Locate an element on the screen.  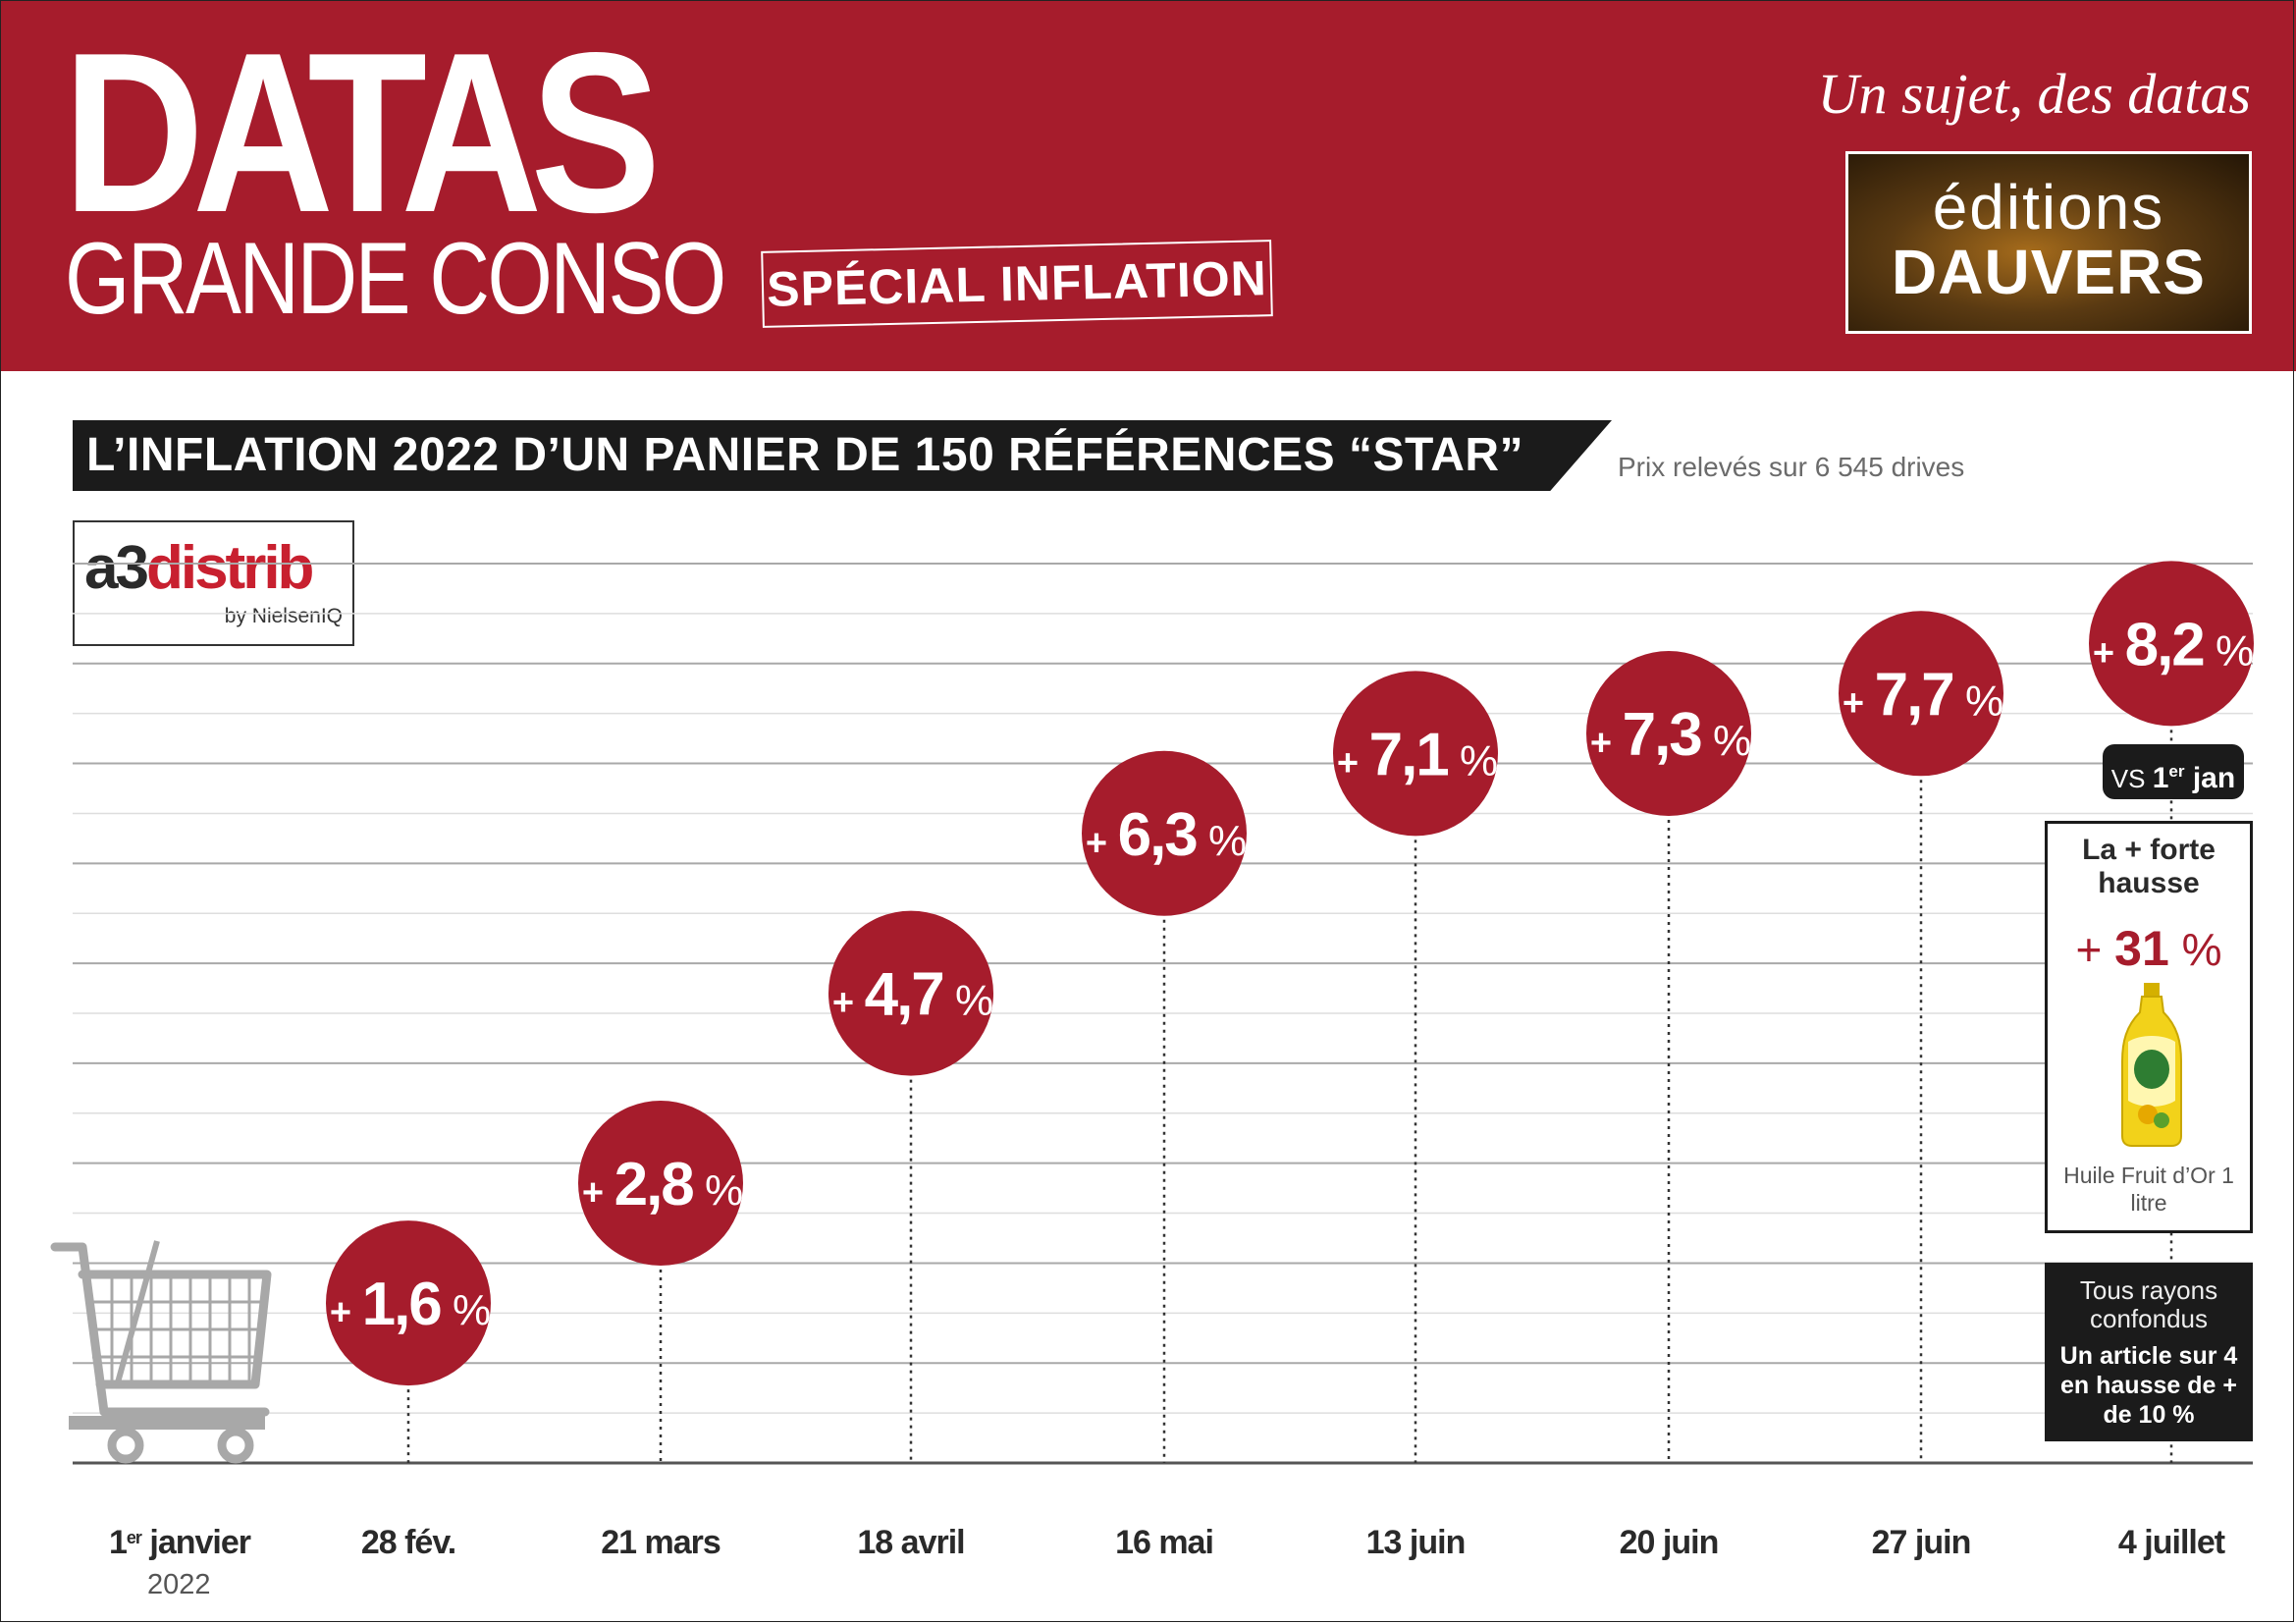
tagline: Un sujet, des datas is located at coordinates (2034, 94).